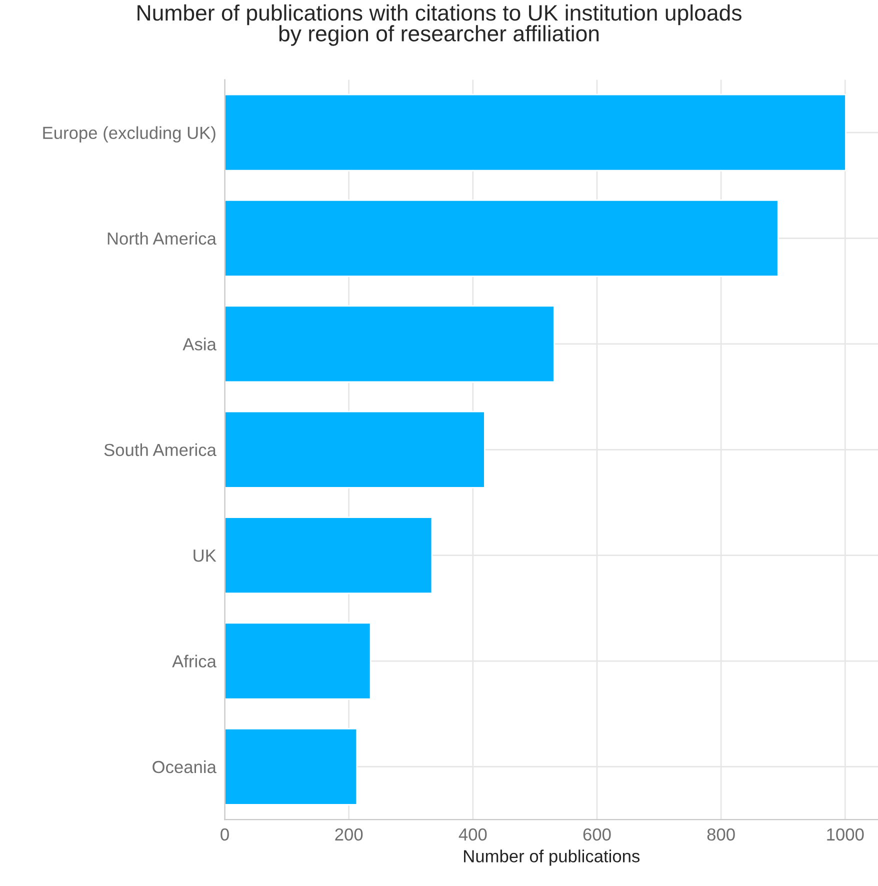 The height and width of the screenshot is (886, 878). What do you see at coordinates (162, 238) in the screenshot?
I see `y-tick-label: North America` at bounding box center [162, 238].